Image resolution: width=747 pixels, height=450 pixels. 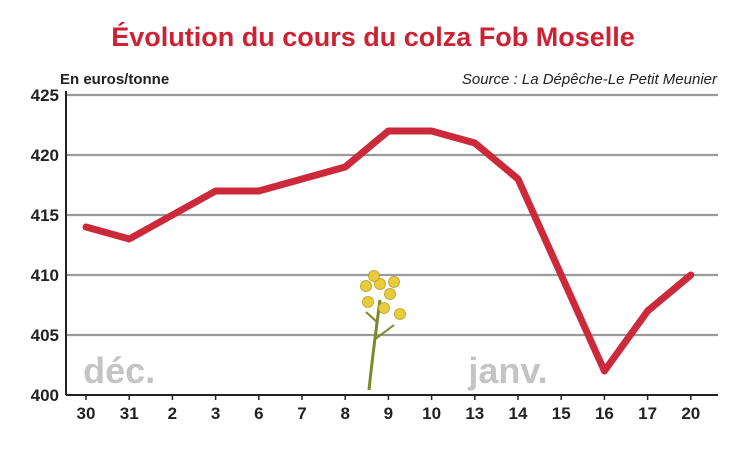 I want to click on y-tick-label: 425, so click(x=45, y=95).